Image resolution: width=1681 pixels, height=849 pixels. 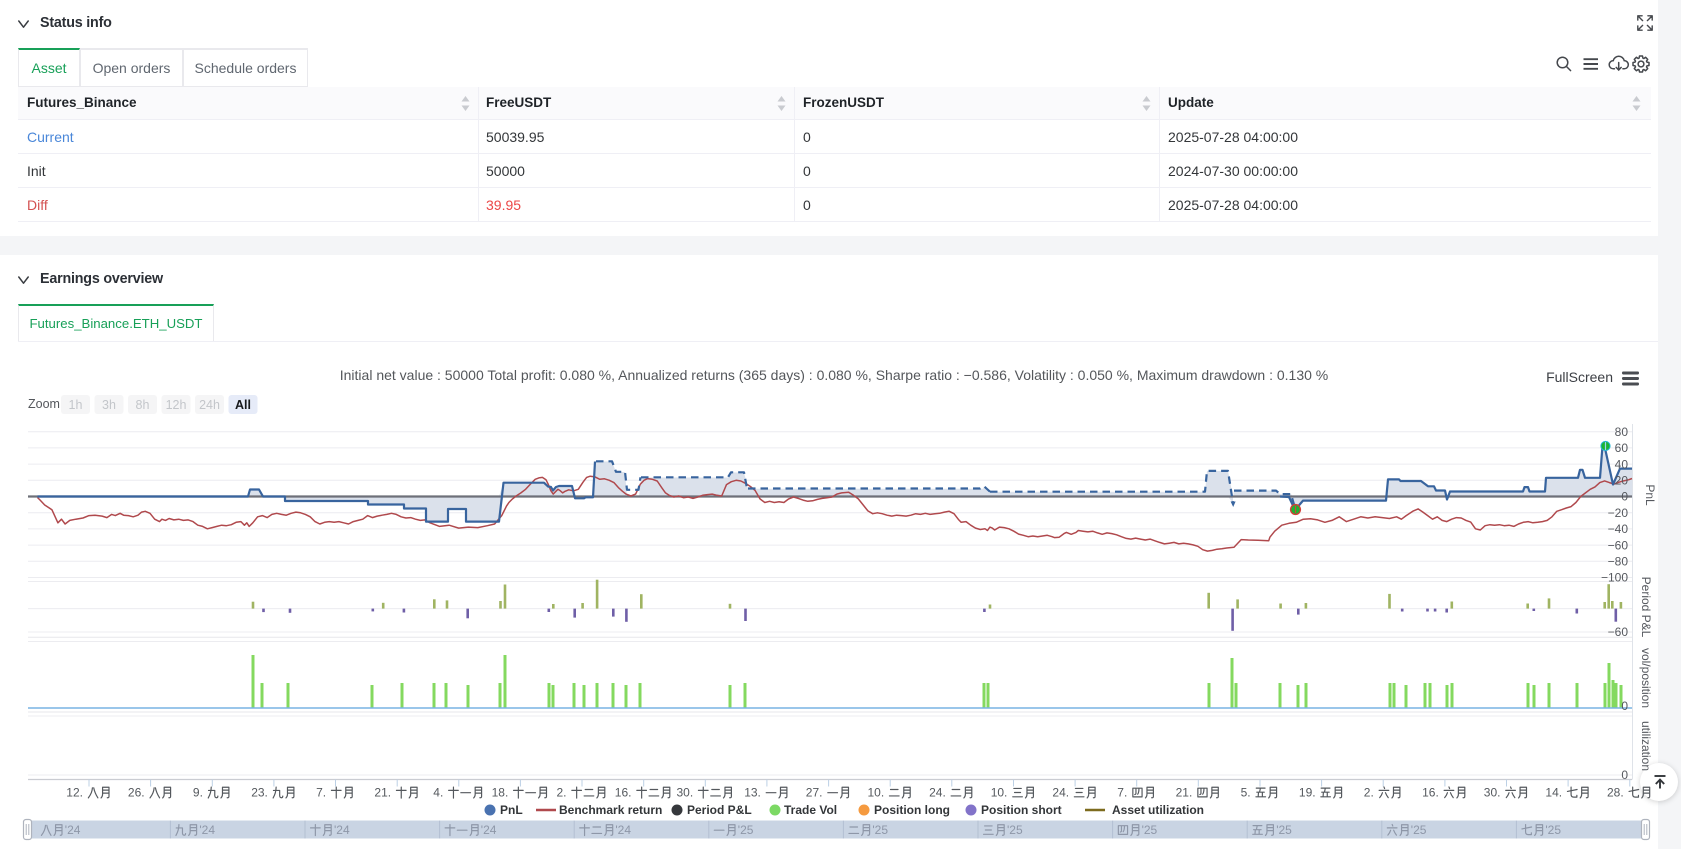 What do you see at coordinates (259, 793) in the screenshot?
I see `svg-text: 23.` at bounding box center [259, 793].